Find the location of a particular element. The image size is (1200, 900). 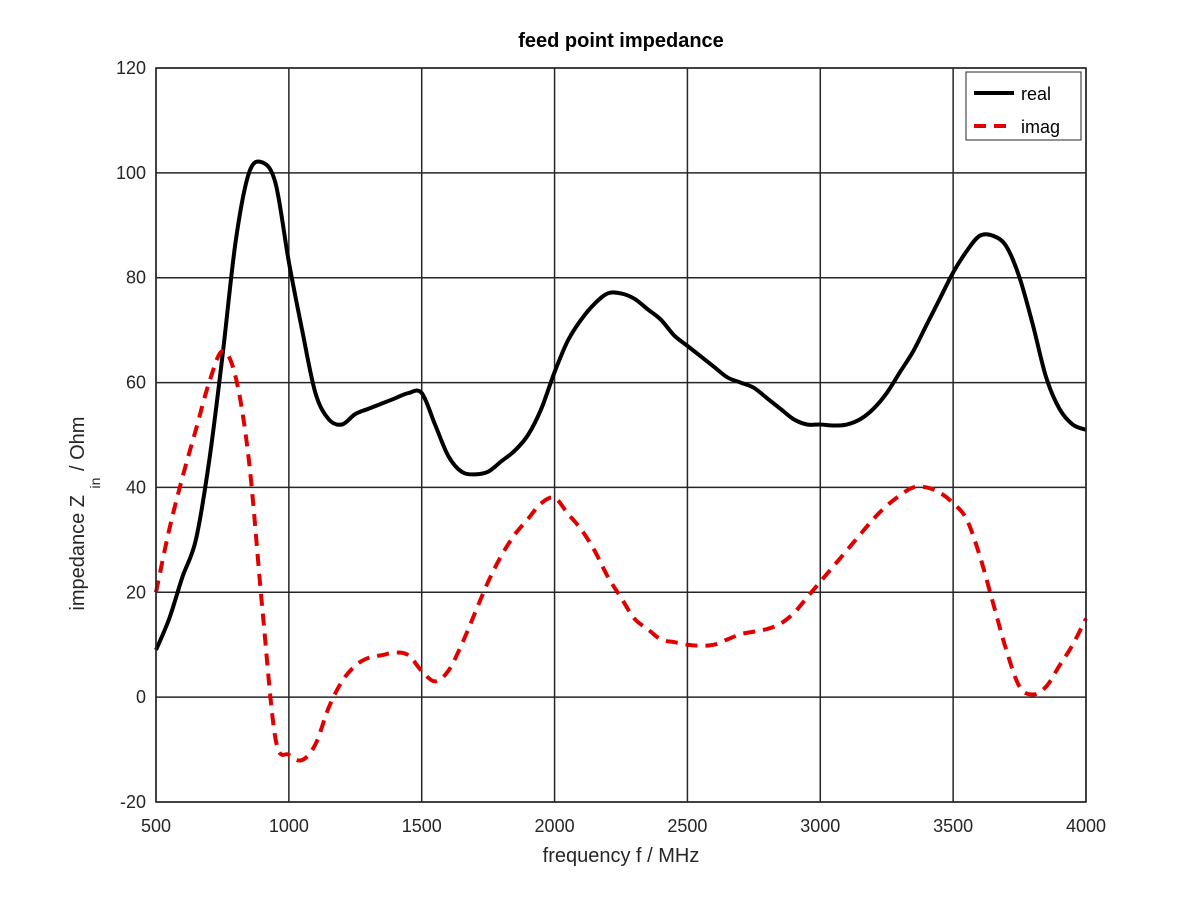

x-tick-label: 500 is located at coordinates (156, 826).